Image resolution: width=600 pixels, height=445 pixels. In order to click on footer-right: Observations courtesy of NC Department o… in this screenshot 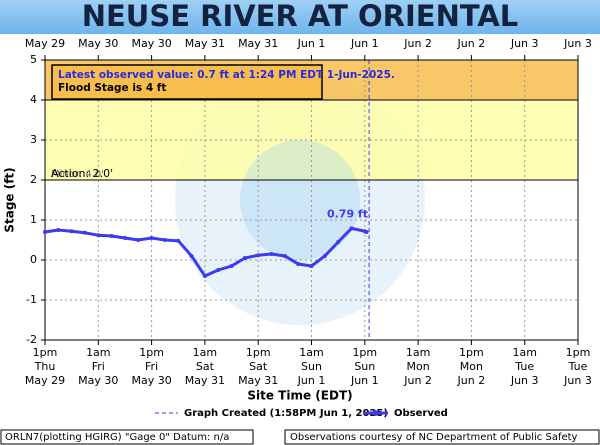, I will do `click(434, 437)`.